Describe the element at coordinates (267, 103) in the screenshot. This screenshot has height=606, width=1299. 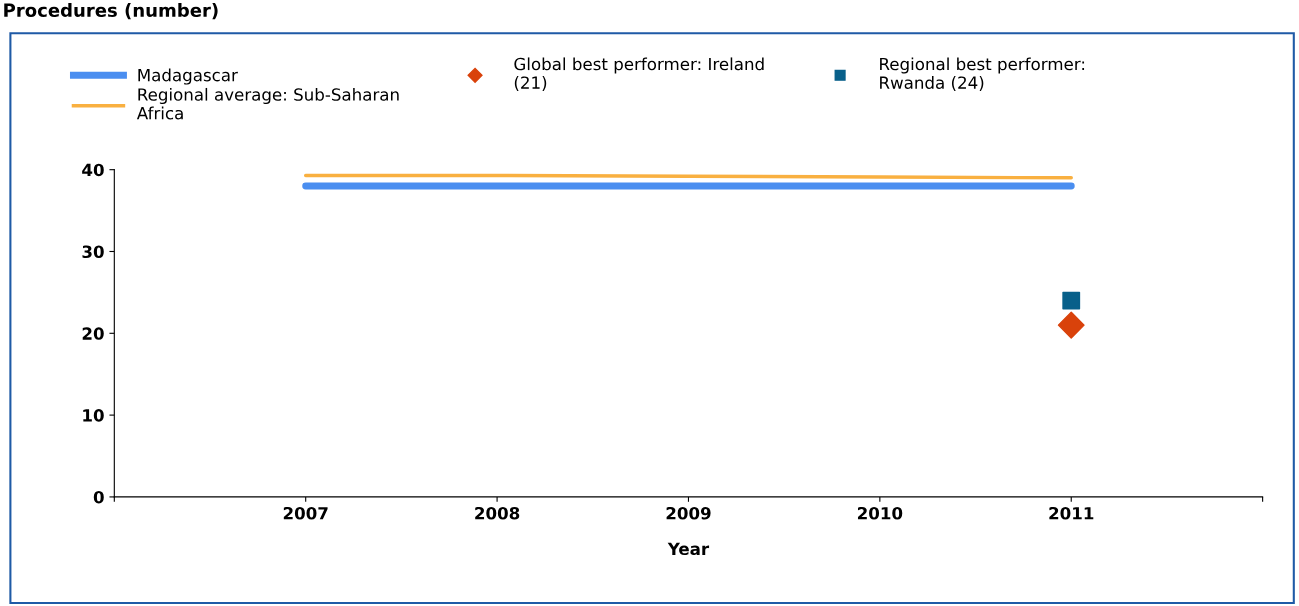
I see `legend-label: Regional average: Sub-Saharan Africa` at that location.